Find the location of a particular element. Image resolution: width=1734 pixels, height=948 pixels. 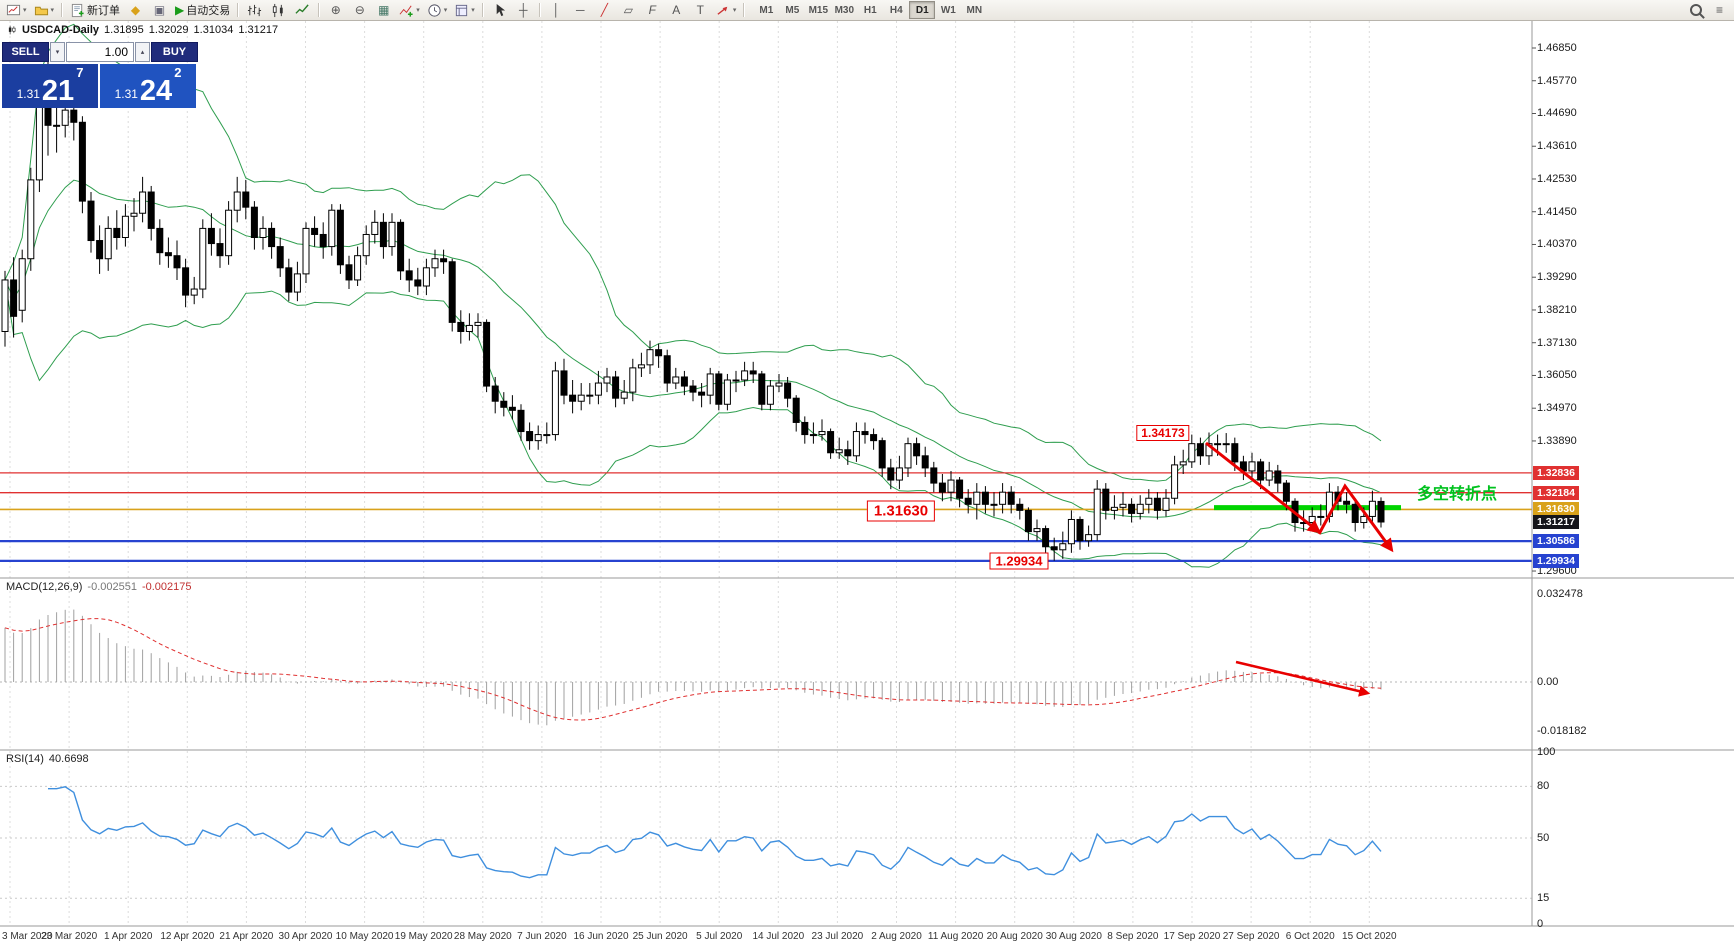

timeframe-button-m30: M30 is located at coordinates (844, 10).